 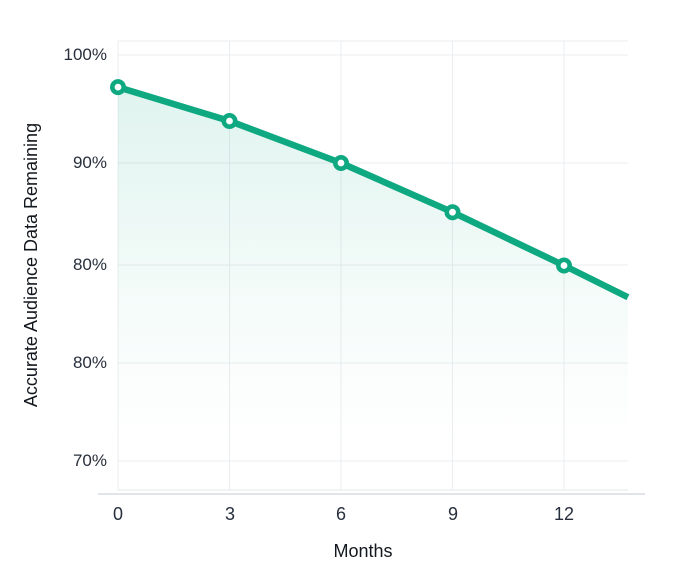 I want to click on x-tick-label-9: 9, so click(x=452, y=514).